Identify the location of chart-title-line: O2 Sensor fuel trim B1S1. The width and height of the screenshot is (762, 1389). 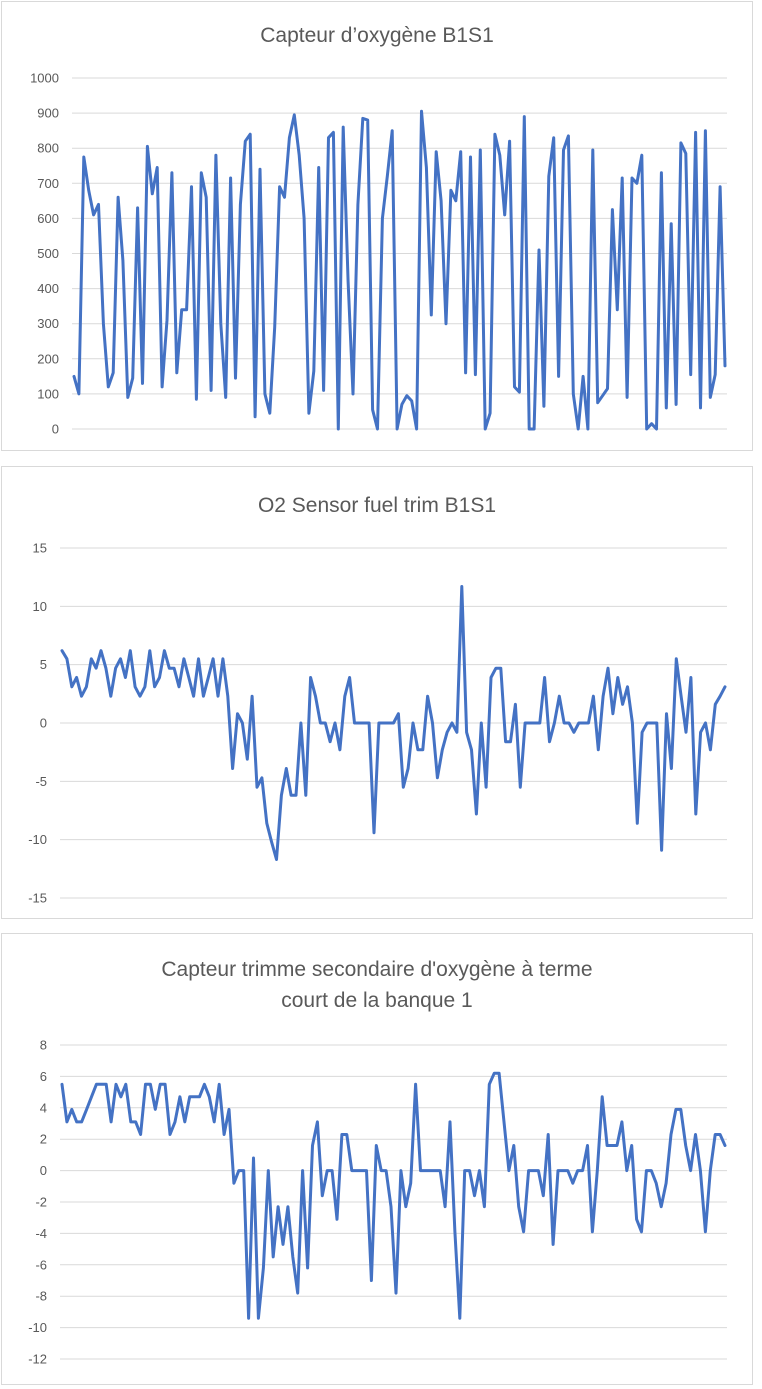
(377, 505).